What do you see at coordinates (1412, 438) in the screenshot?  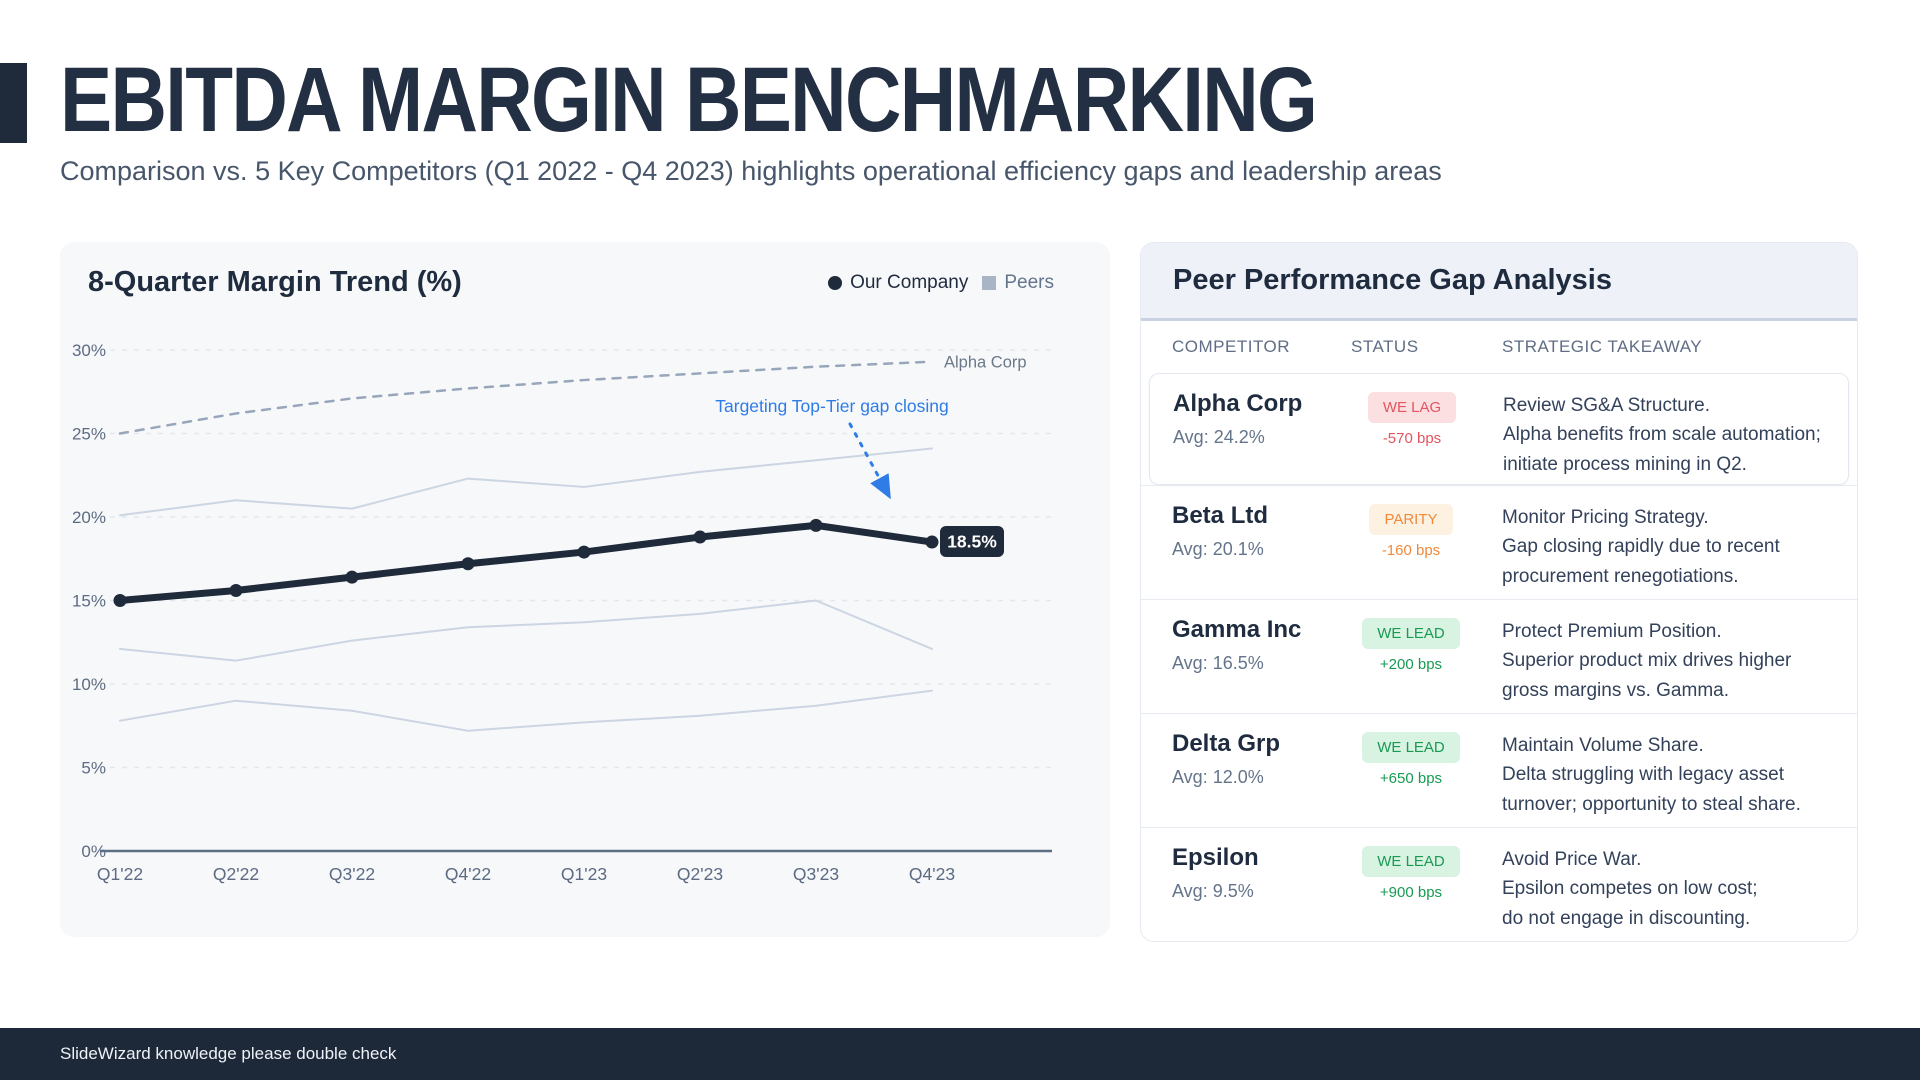 I see `status-bps: -570 bps` at bounding box center [1412, 438].